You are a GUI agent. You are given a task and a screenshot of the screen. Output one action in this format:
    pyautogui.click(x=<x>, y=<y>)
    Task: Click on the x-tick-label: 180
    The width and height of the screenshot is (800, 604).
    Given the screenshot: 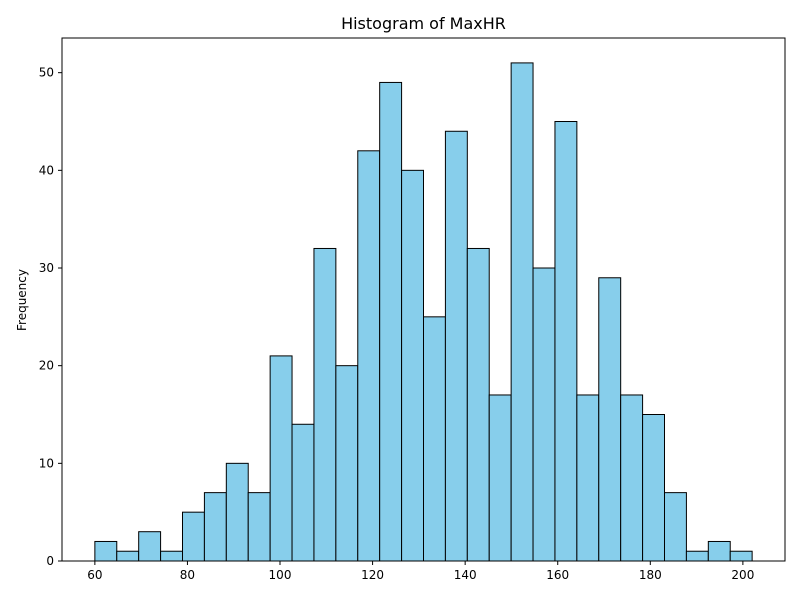 What is the action you would take?
    pyautogui.click(x=650, y=575)
    